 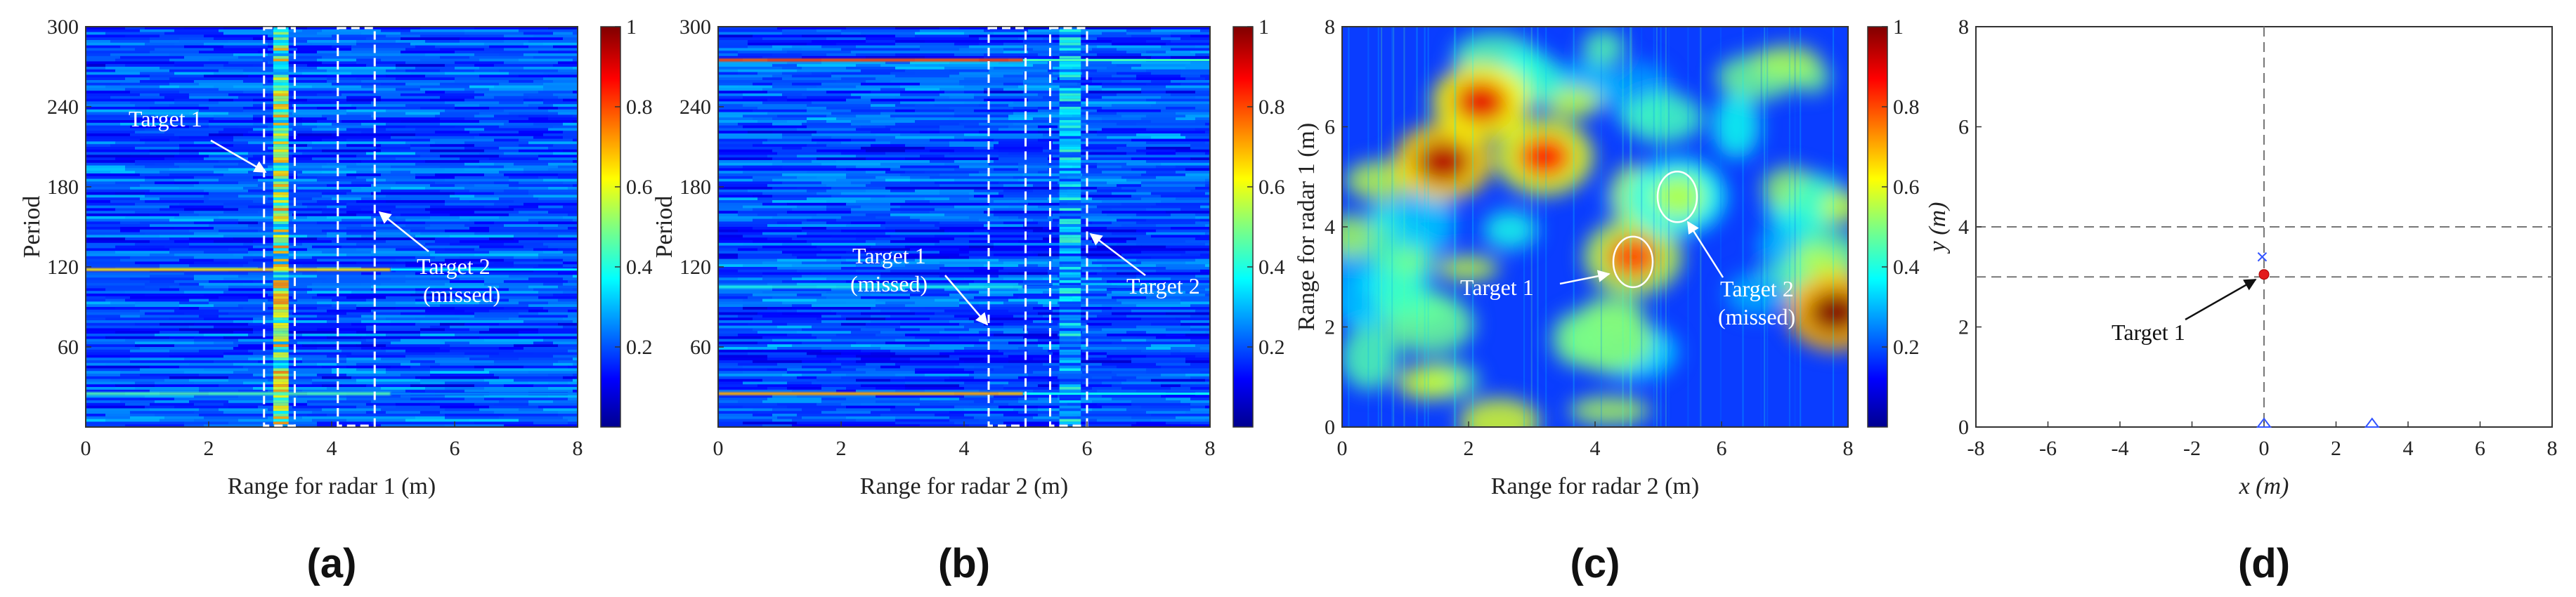 I want to click on heat-bright-row, so click(x=238, y=270).